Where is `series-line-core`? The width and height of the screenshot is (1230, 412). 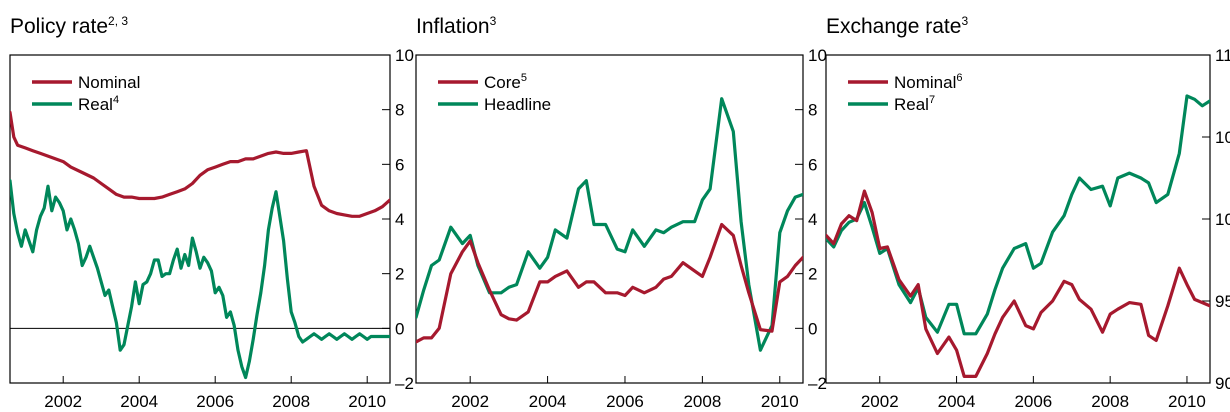 series-line-core is located at coordinates (609, 283).